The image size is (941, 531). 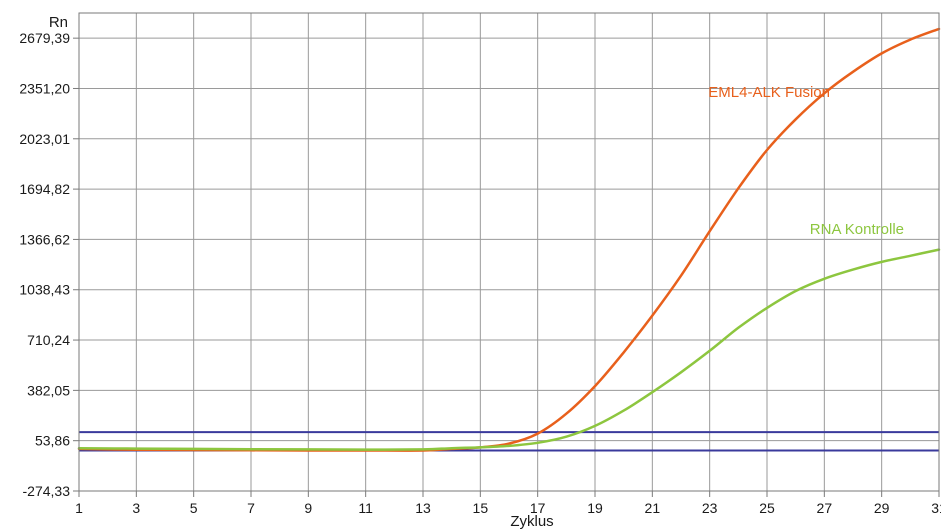 What do you see at coordinates (481, 508) in the screenshot?
I see `x-tick-label: 15` at bounding box center [481, 508].